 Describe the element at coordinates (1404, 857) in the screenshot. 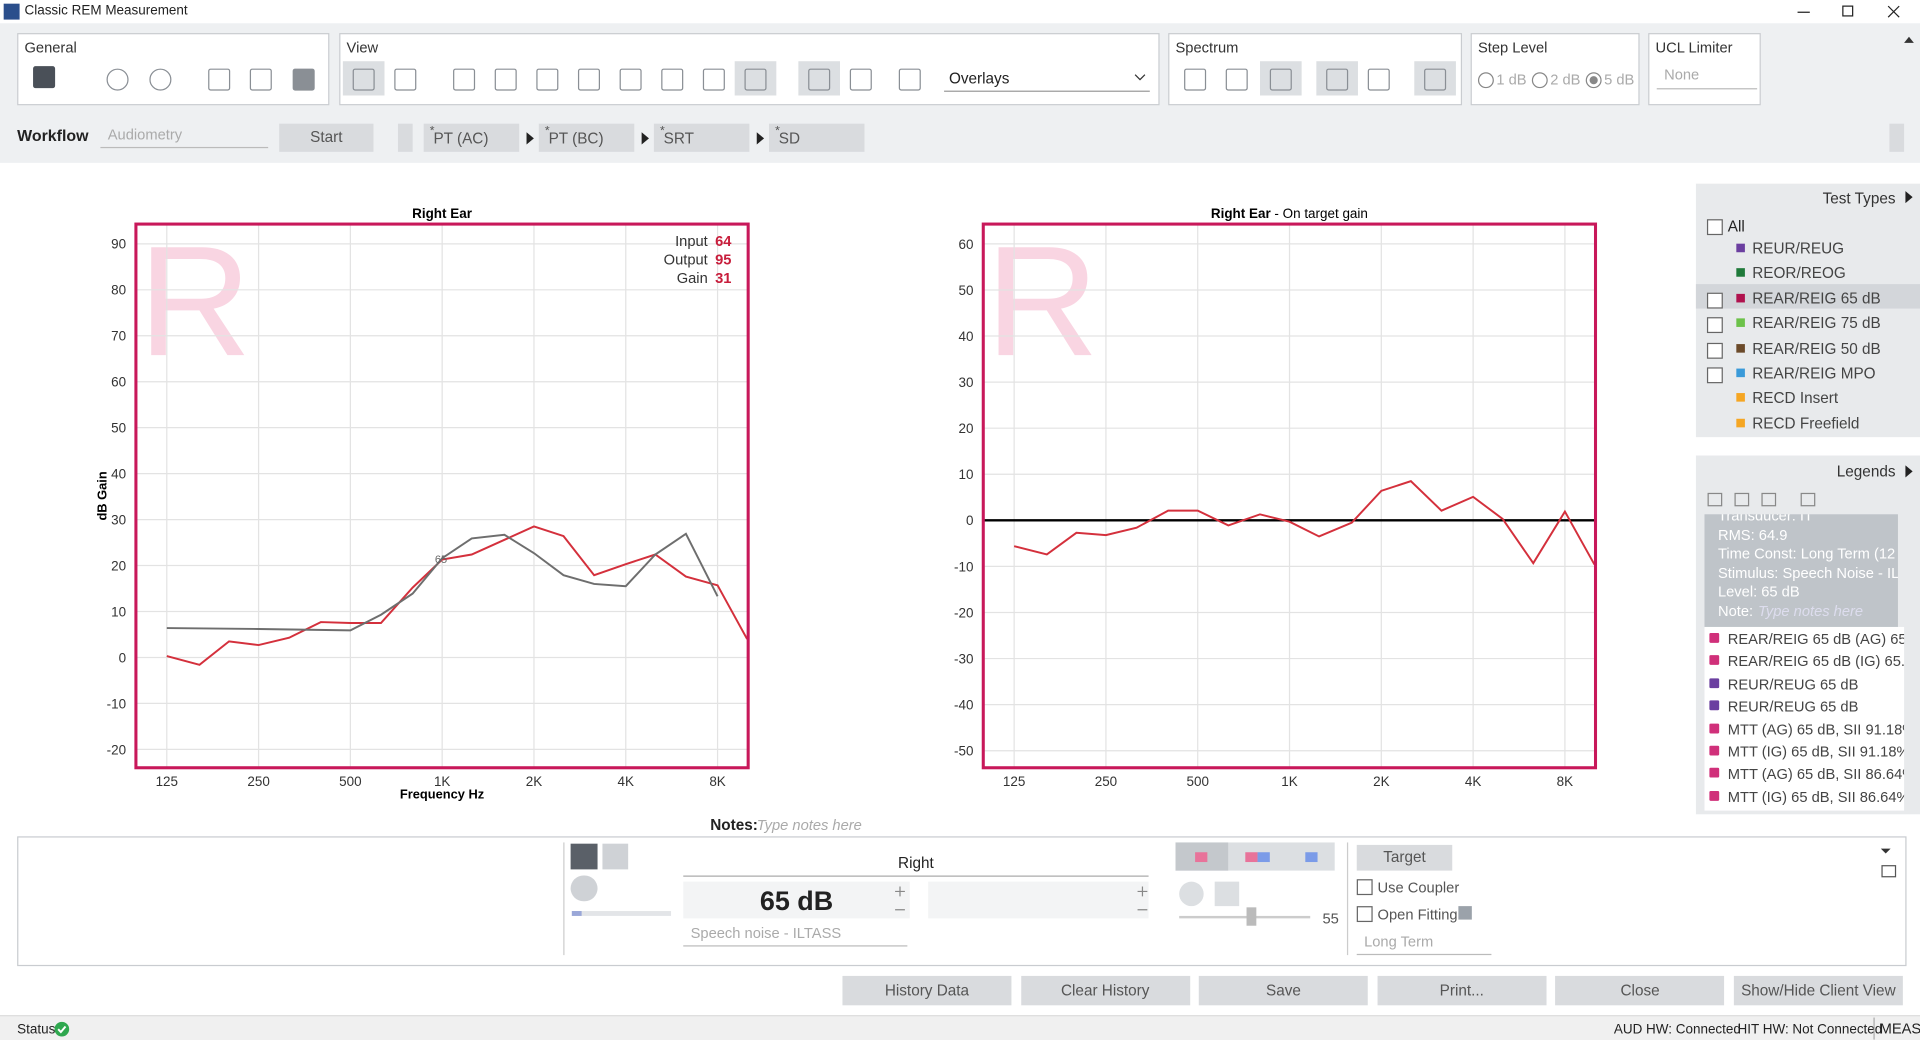

I see `target-button: Target` at that location.